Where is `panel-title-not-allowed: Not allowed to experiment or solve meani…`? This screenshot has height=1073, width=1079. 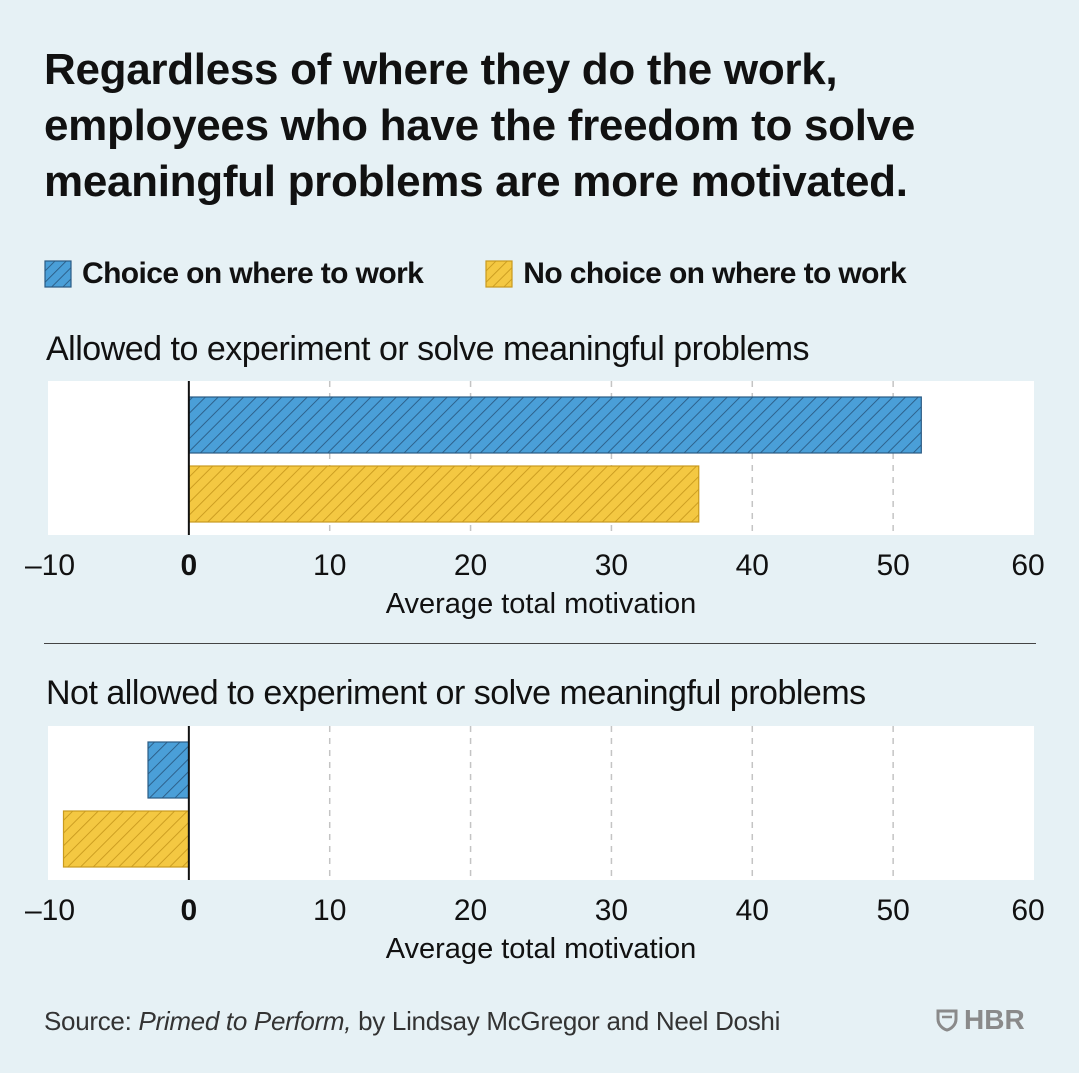 panel-title-not-allowed: Not allowed to experiment or solve meani… is located at coordinates (456, 693).